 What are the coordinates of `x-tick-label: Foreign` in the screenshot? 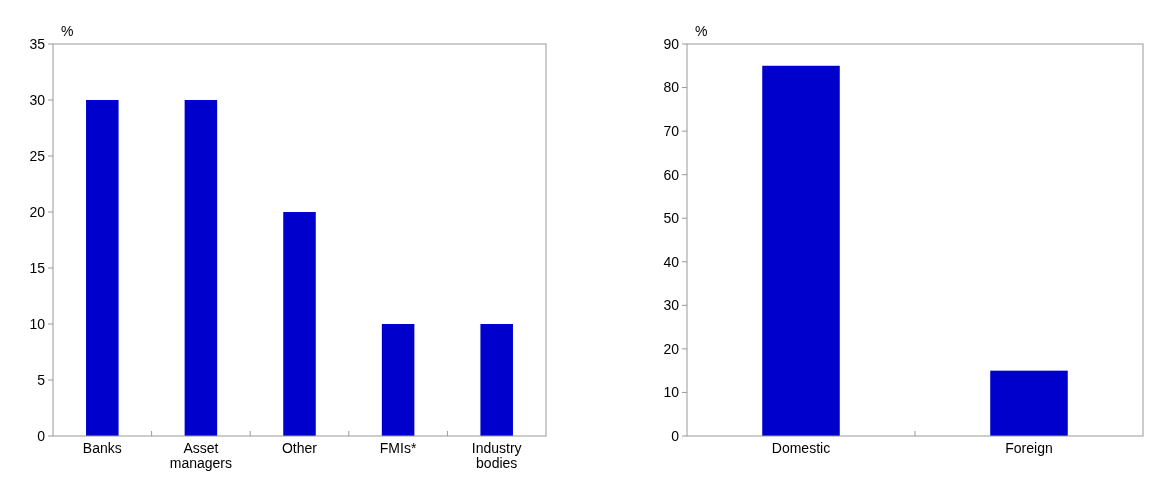 It's located at (1029, 448).